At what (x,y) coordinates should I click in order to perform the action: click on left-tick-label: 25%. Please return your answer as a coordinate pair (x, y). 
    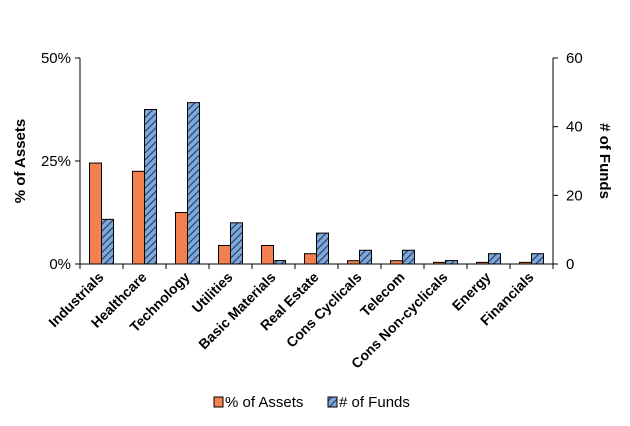
    Looking at the image, I should click on (56, 161).